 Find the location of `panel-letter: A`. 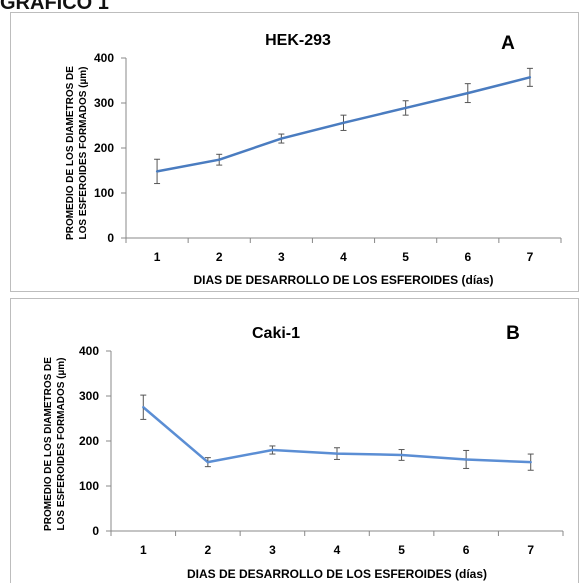

panel-letter: A is located at coordinates (508, 43).